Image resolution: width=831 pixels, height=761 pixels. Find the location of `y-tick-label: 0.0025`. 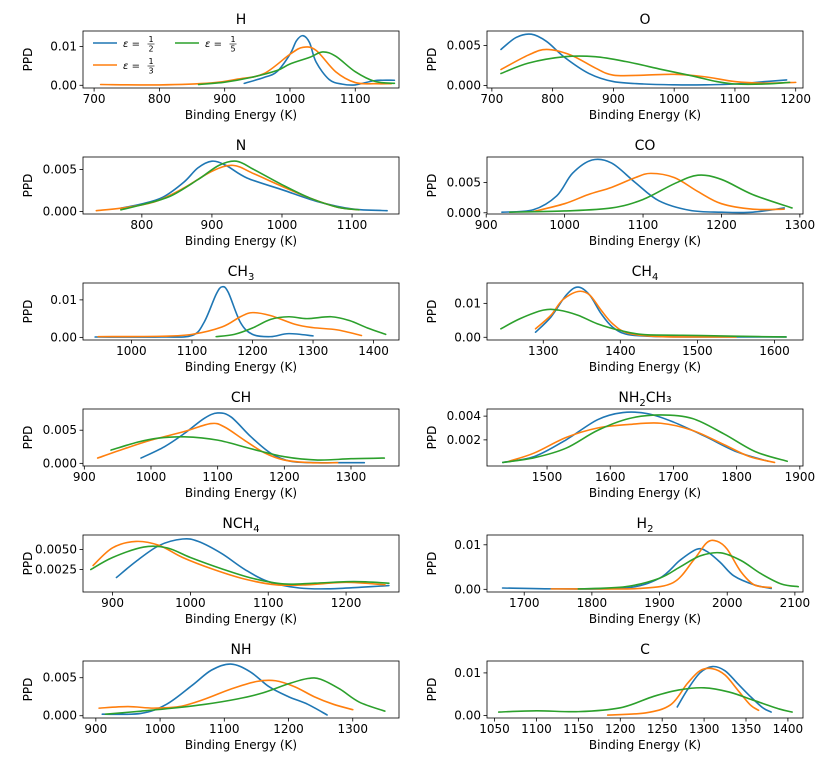

y-tick-label: 0.0025 is located at coordinates (56, 570).